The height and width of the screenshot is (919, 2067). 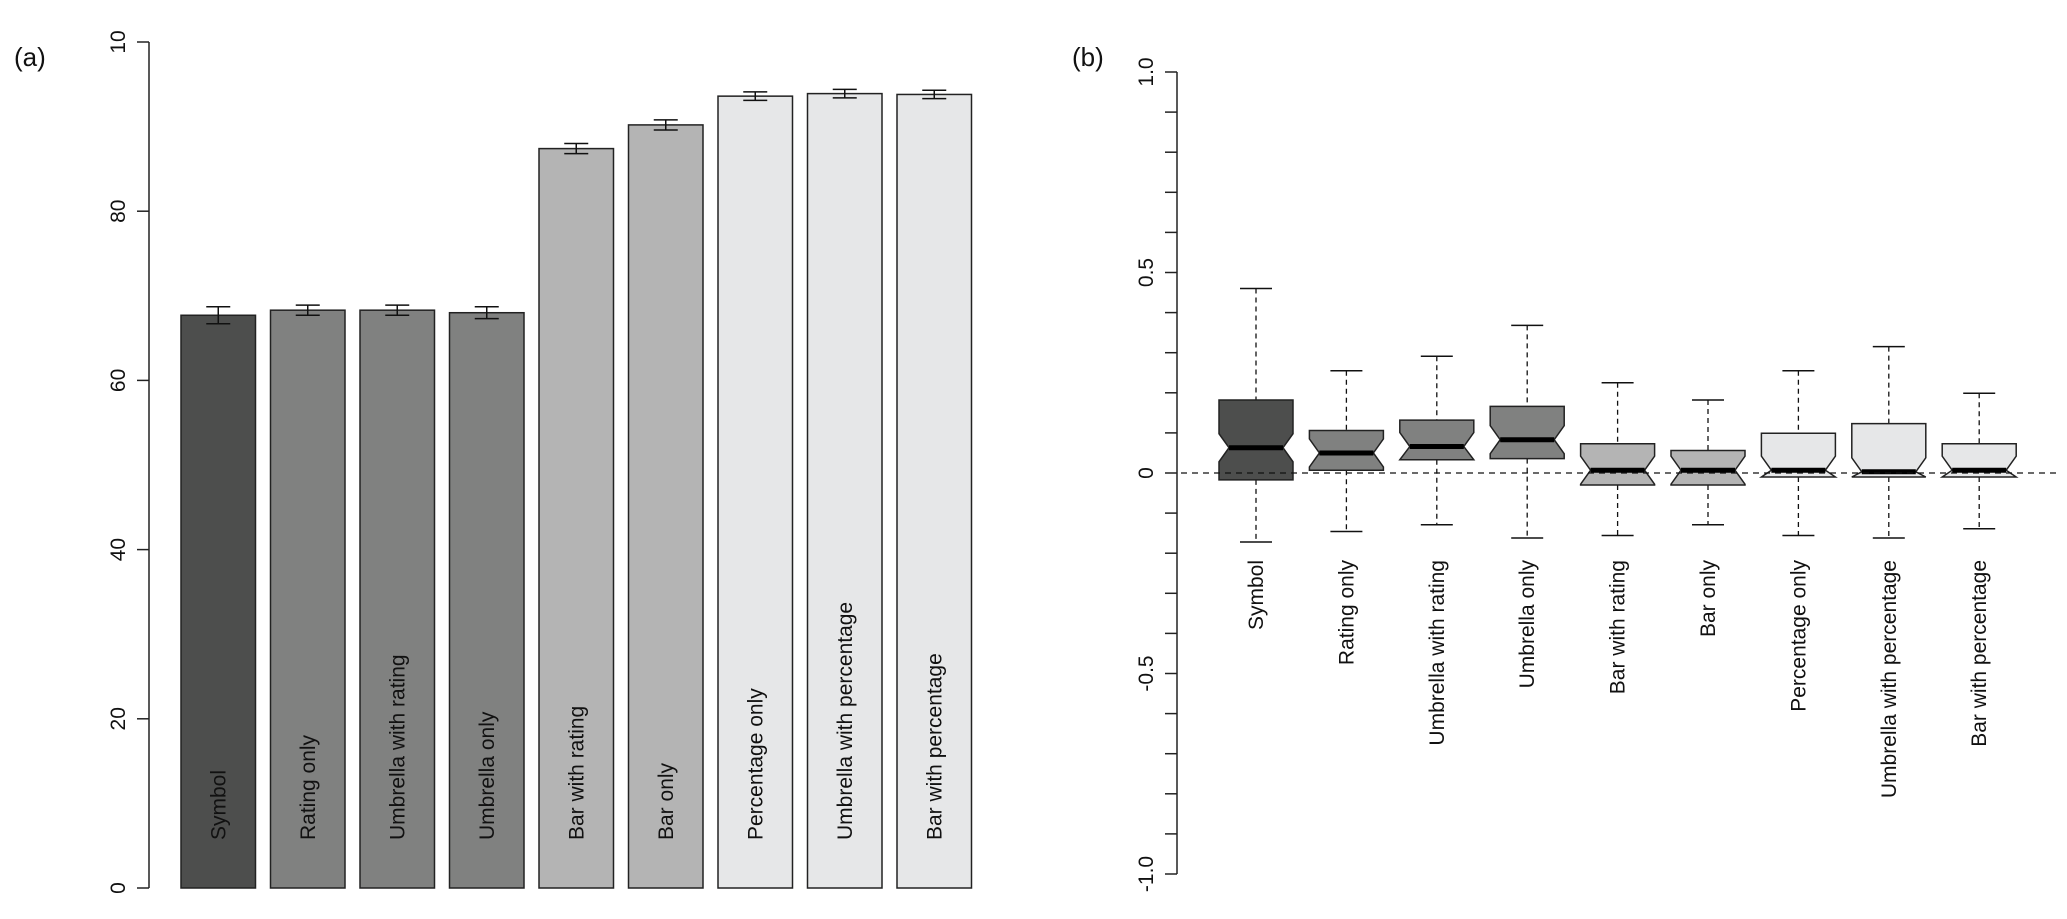 I want to click on y-tick-label: 20, so click(x=118, y=718).